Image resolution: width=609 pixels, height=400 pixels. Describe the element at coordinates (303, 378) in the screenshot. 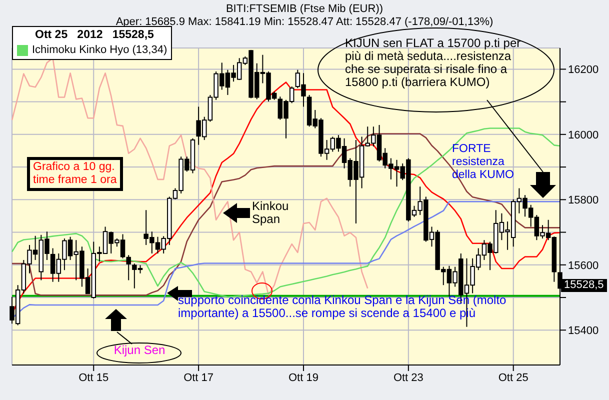

I see `x-tick-label: Ott 19` at that location.